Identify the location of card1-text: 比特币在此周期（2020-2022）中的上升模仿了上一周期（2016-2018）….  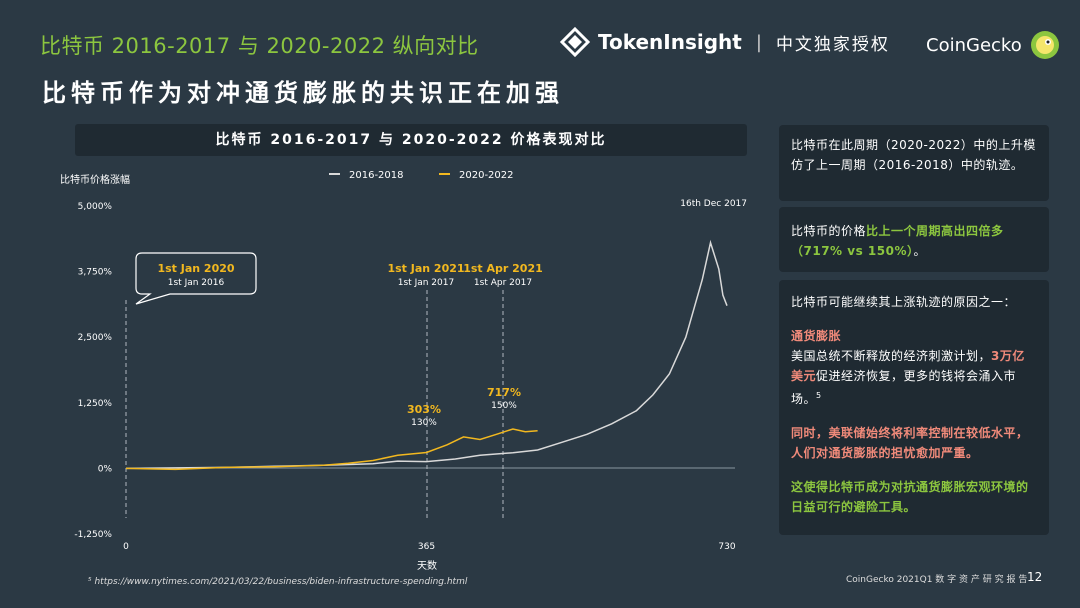
(913, 155).